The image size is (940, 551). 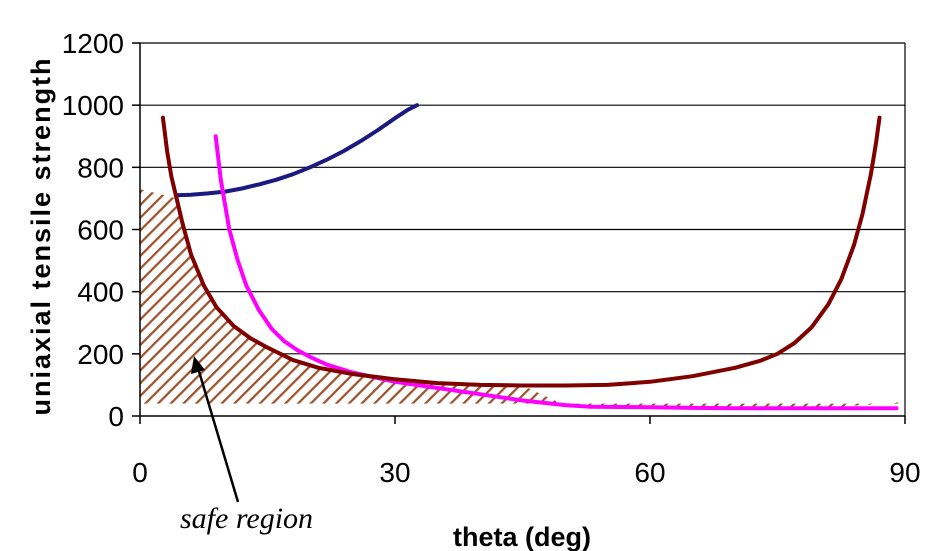 I want to click on y-tick-label-400: 400, so click(x=100, y=292).